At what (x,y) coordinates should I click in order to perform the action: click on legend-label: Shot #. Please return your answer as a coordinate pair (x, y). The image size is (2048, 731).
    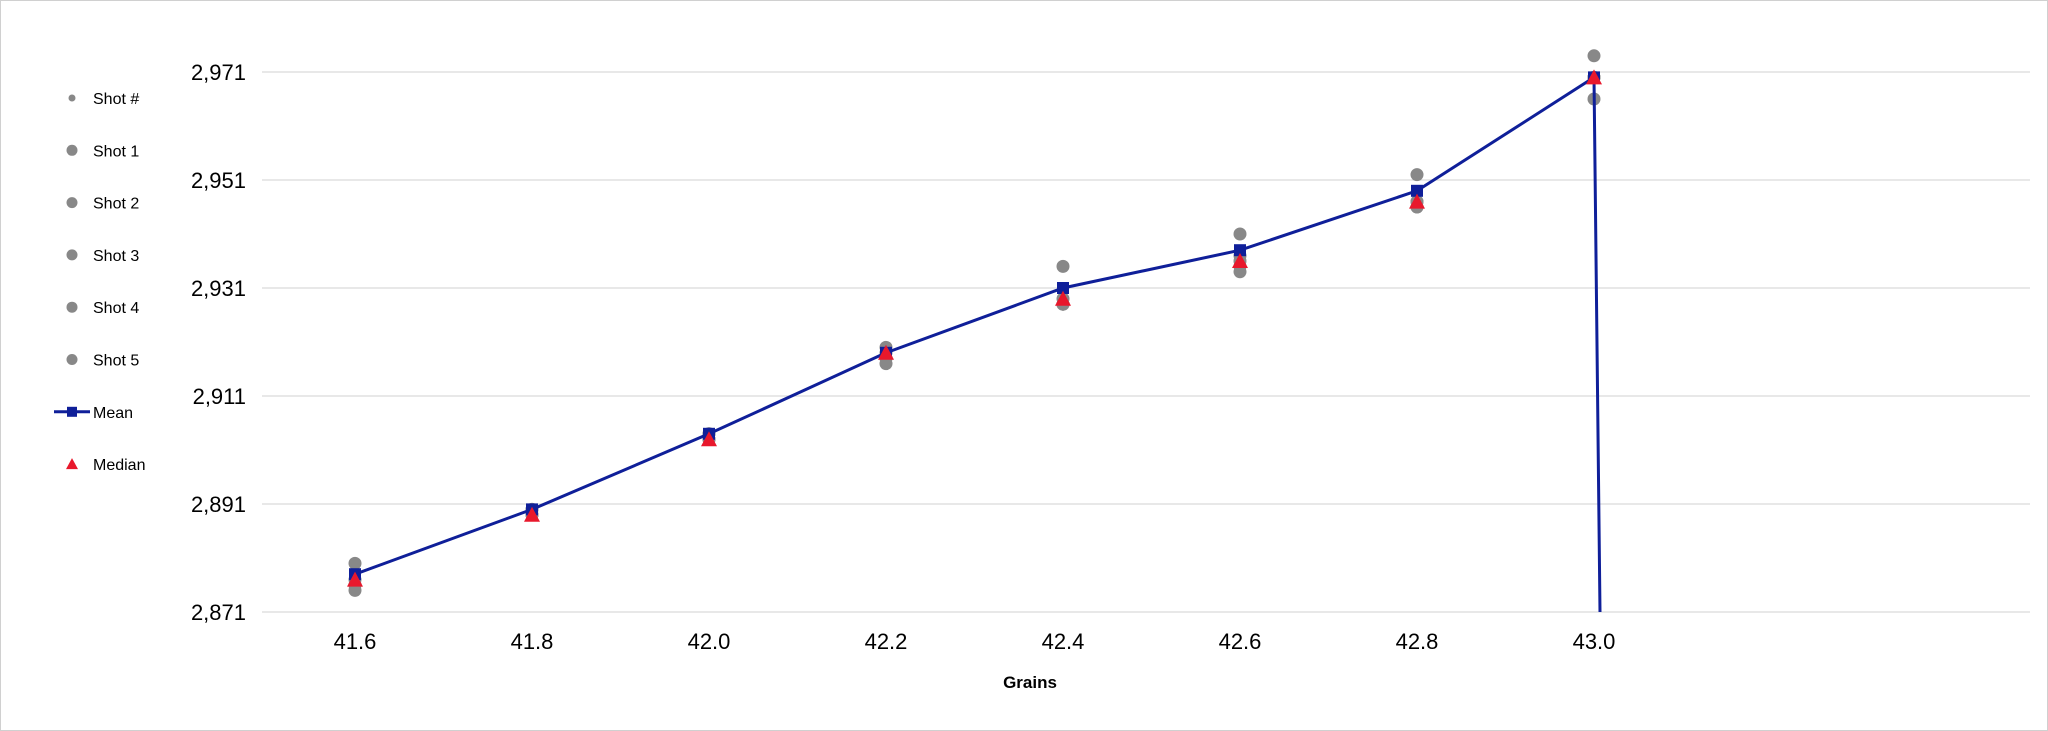
    Looking at the image, I should click on (116, 99).